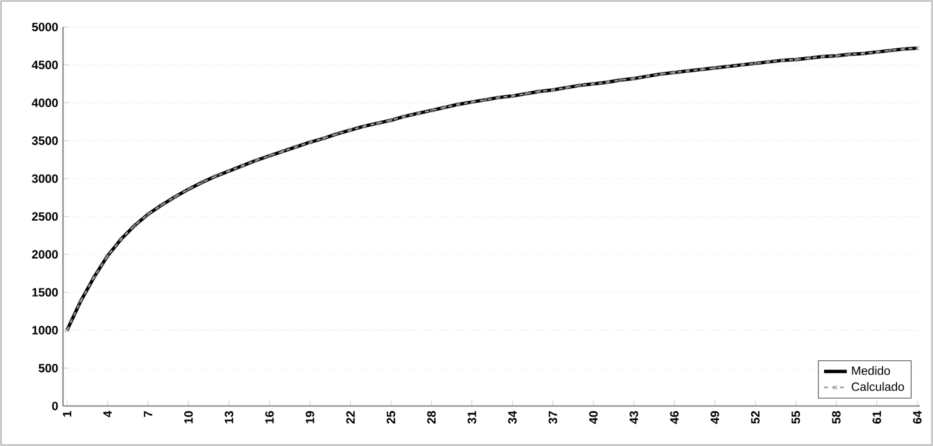  I want to click on y-tick-label: 3500, so click(45, 140).